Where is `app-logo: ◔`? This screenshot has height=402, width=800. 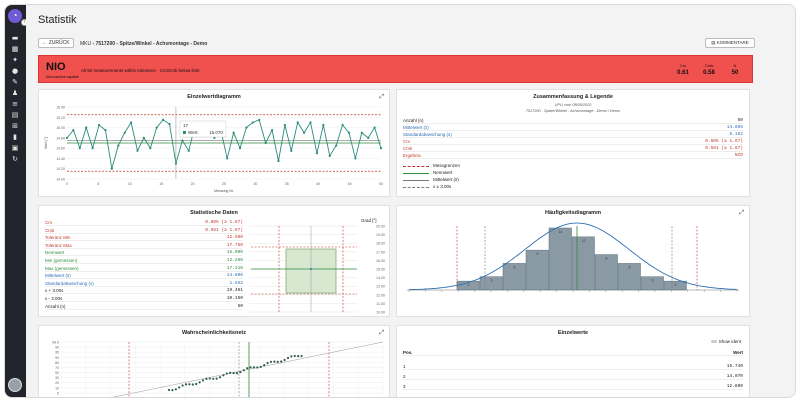
app-logo: ◔ is located at coordinates (15, 16).